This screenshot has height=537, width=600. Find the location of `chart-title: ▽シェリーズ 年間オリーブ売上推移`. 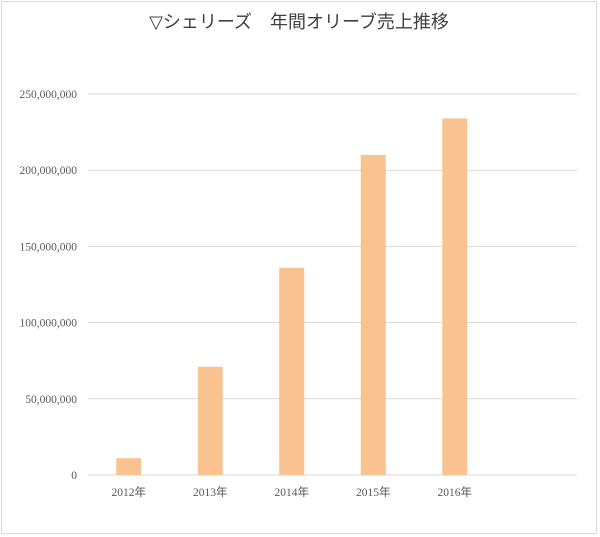

chart-title: ▽シェリーズ 年間オリーブ売上推移 is located at coordinates (299, 22).